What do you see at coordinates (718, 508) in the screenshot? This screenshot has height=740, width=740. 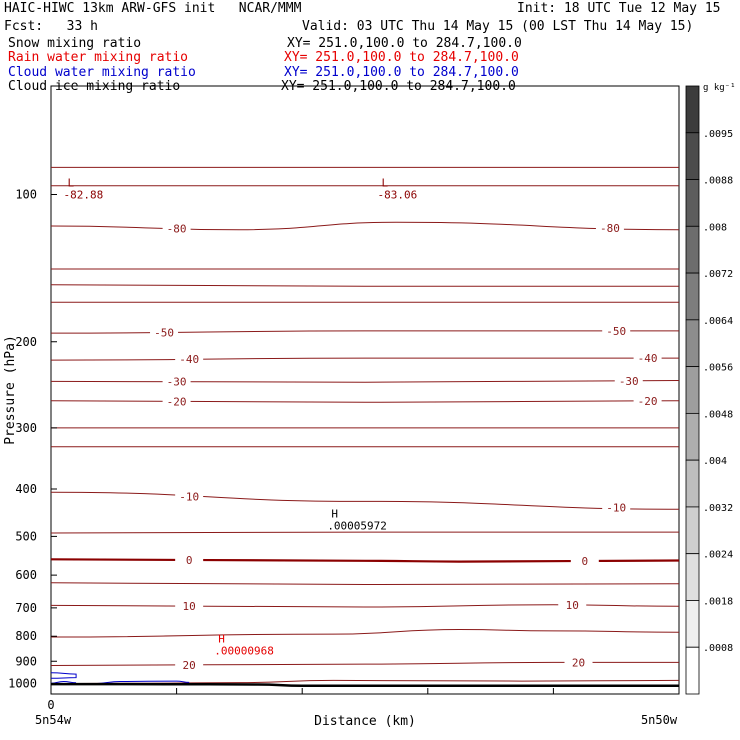 I see `colorbar-label: .0032` at bounding box center [718, 508].